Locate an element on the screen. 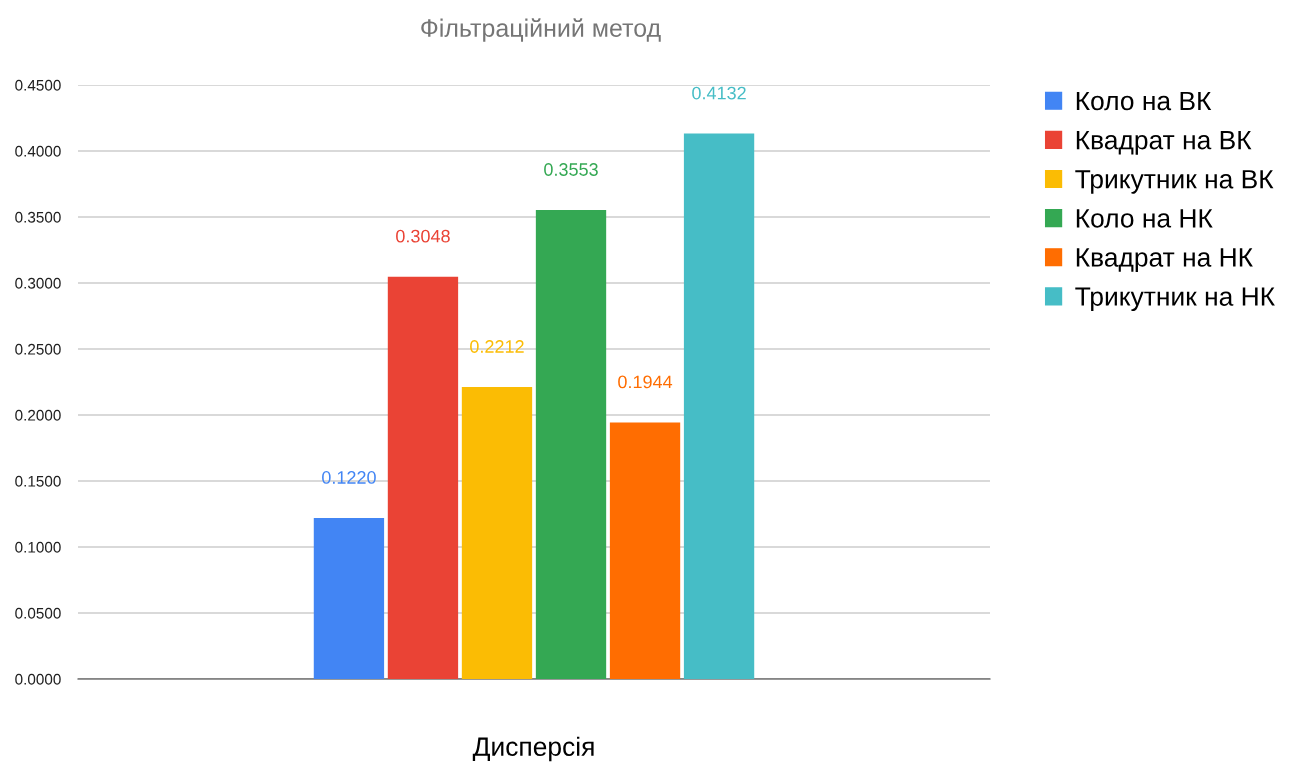  legend-label: Коло на НК is located at coordinates (1144, 218).